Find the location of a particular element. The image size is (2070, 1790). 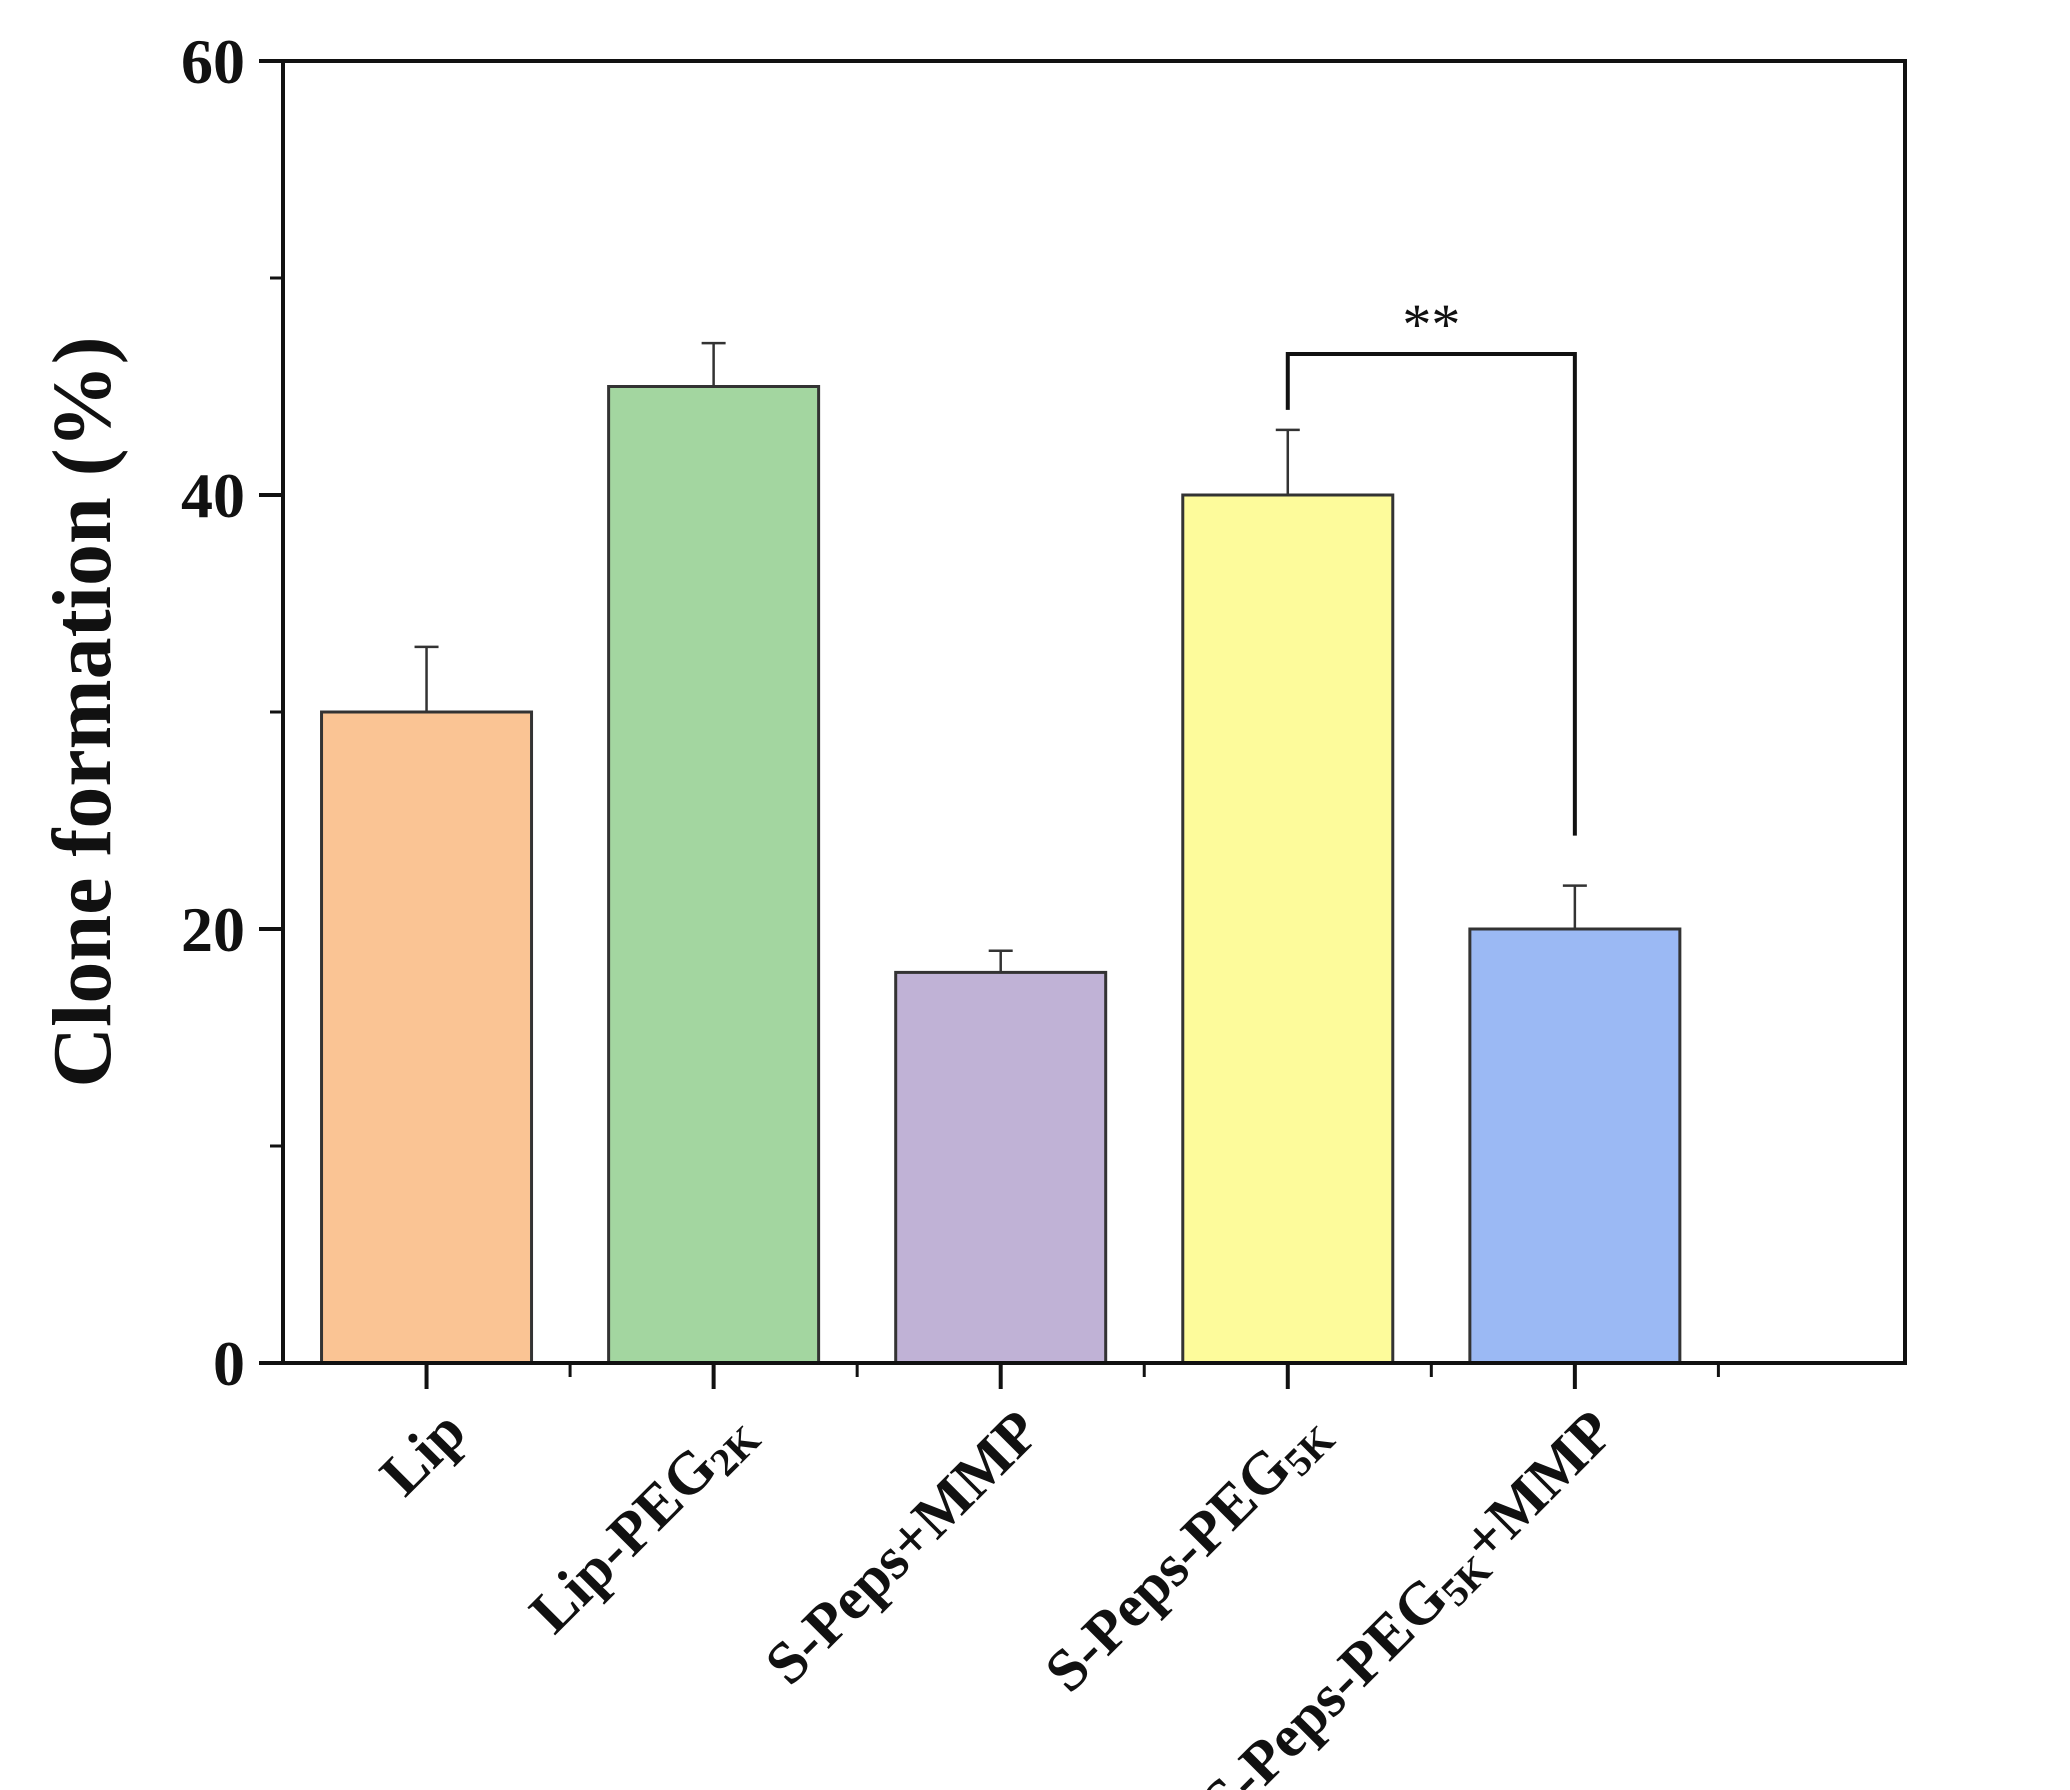

y-tick-label: 60 is located at coordinates (213, 61).